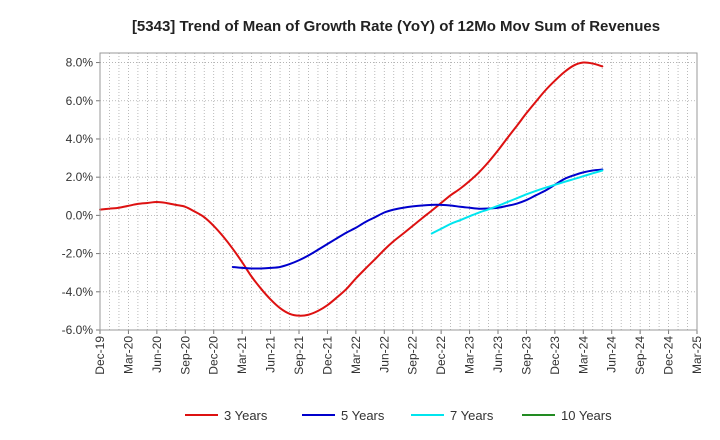  Describe the element at coordinates (246, 415) in the screenshot. I see `legend-label-3-years: 3 Years` at that location.